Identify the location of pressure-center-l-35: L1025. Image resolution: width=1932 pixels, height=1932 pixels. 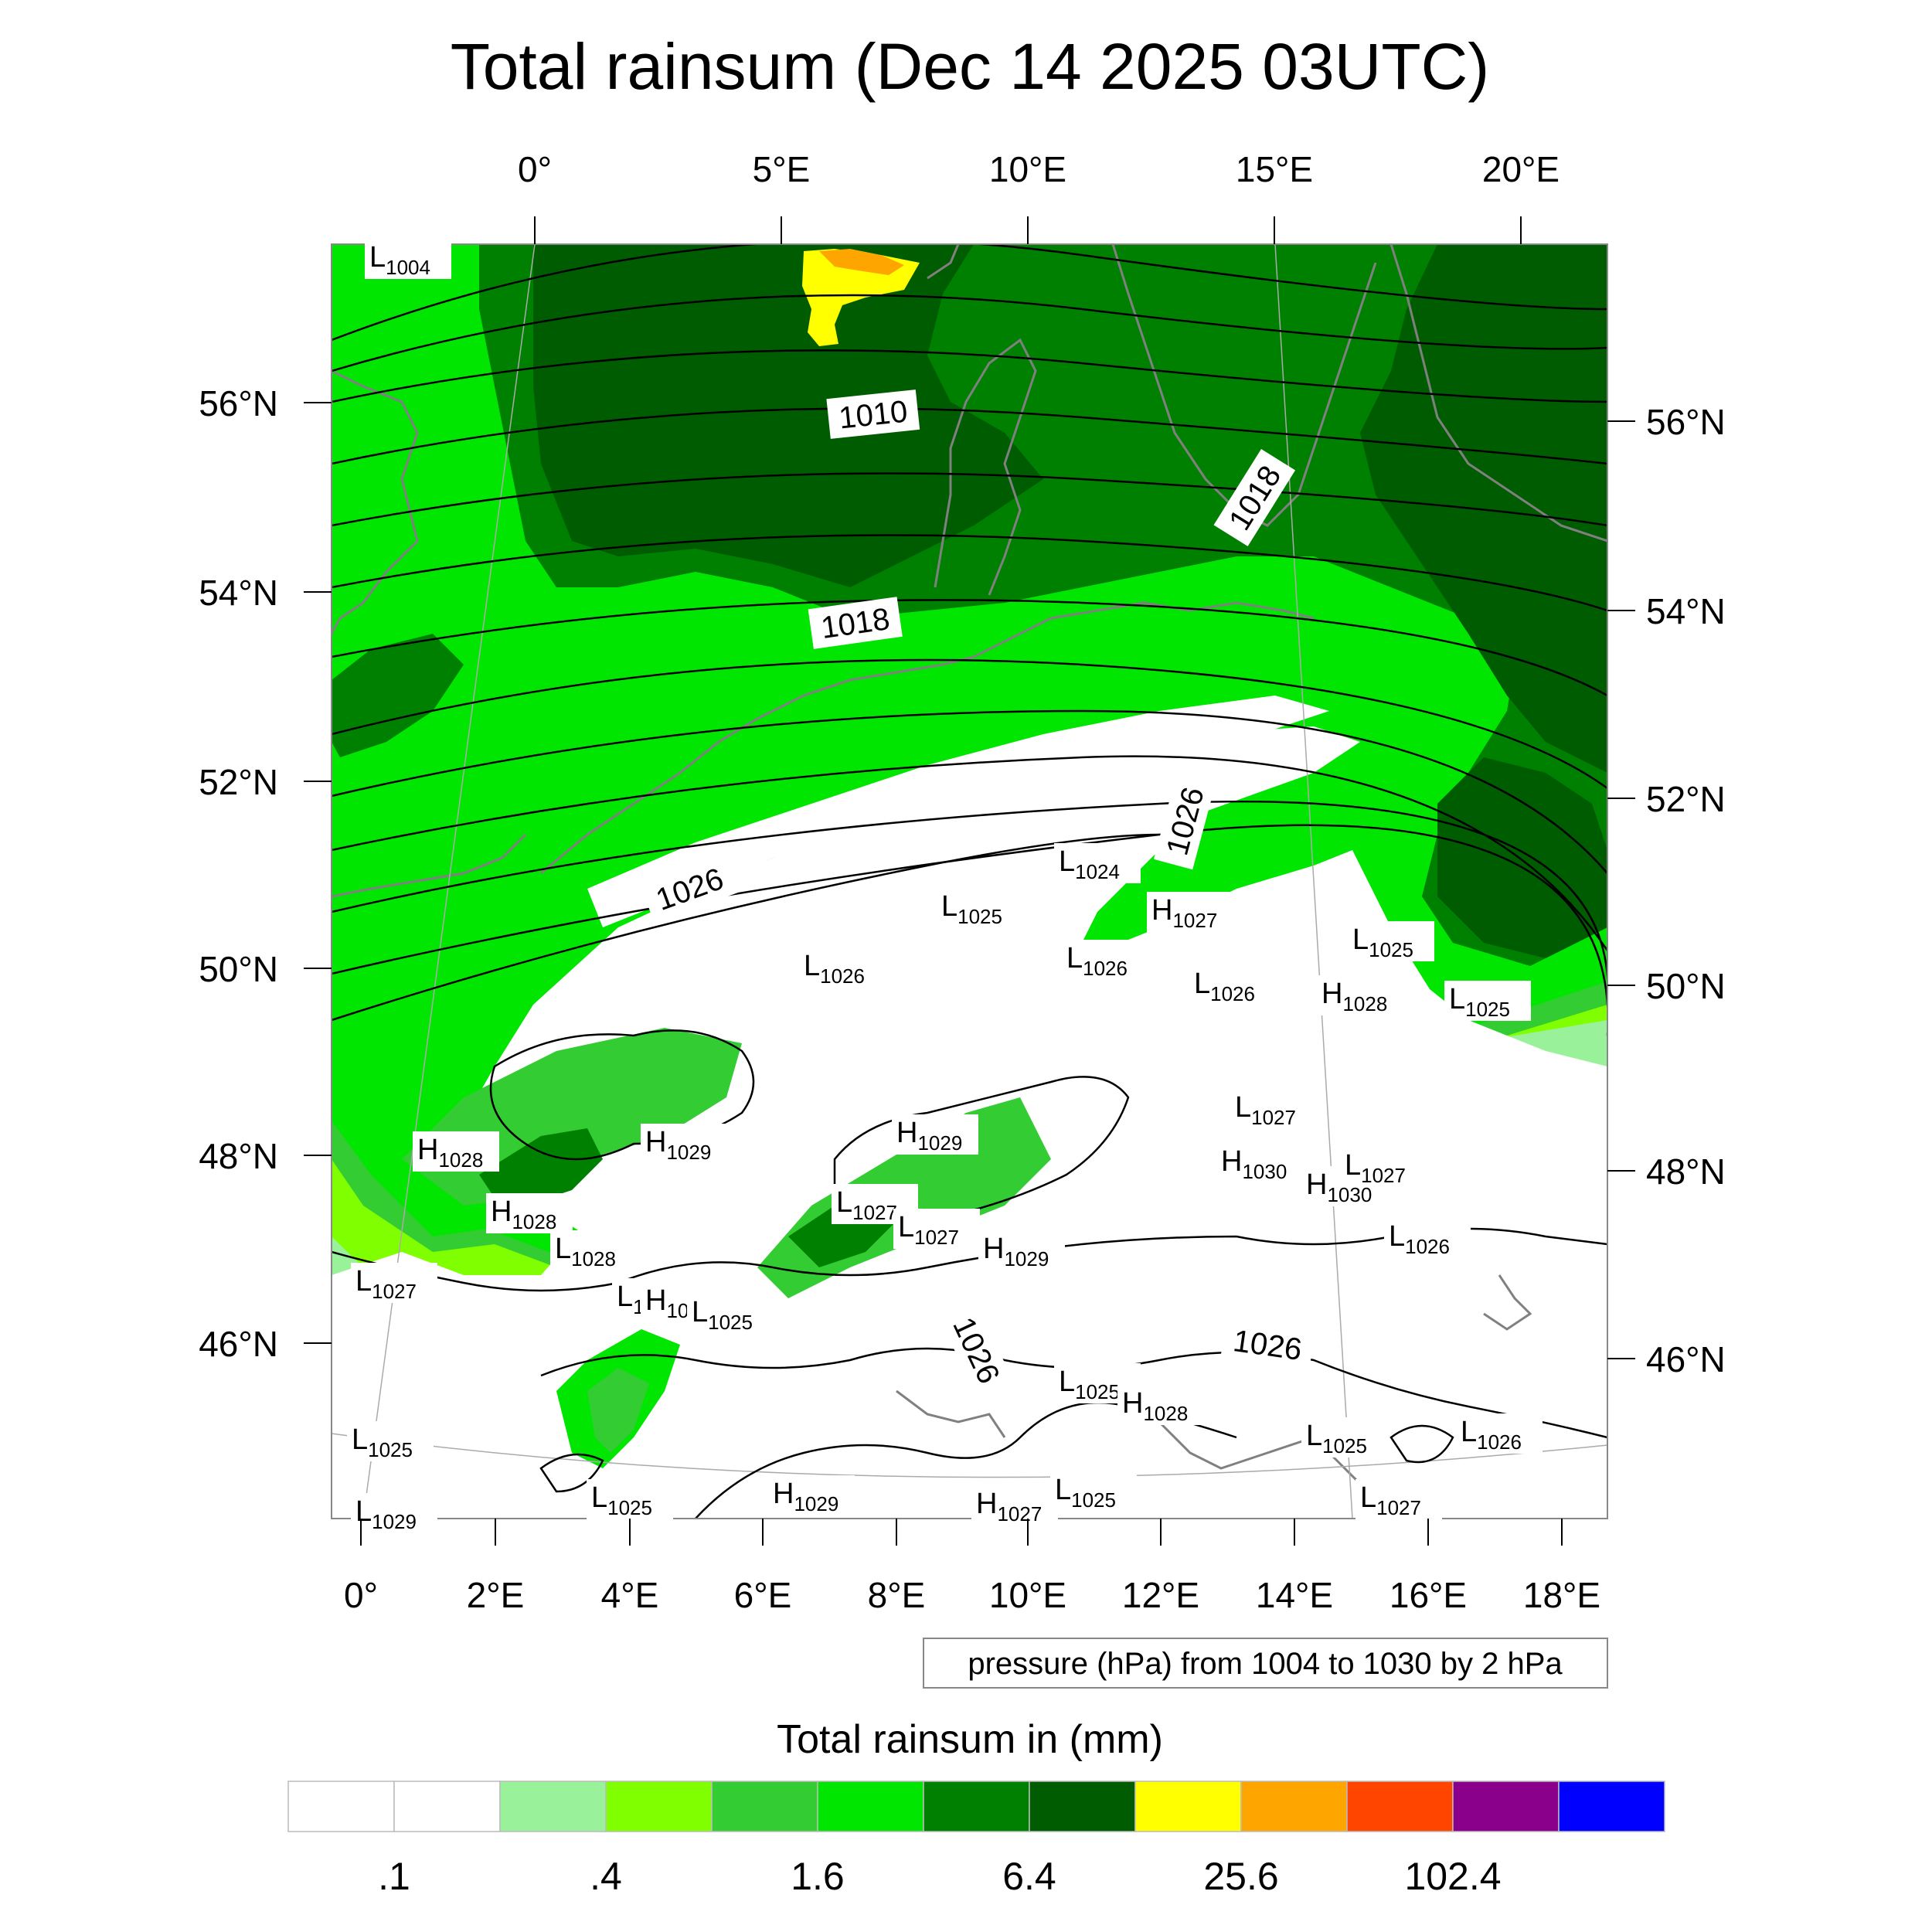
(630, 1499).